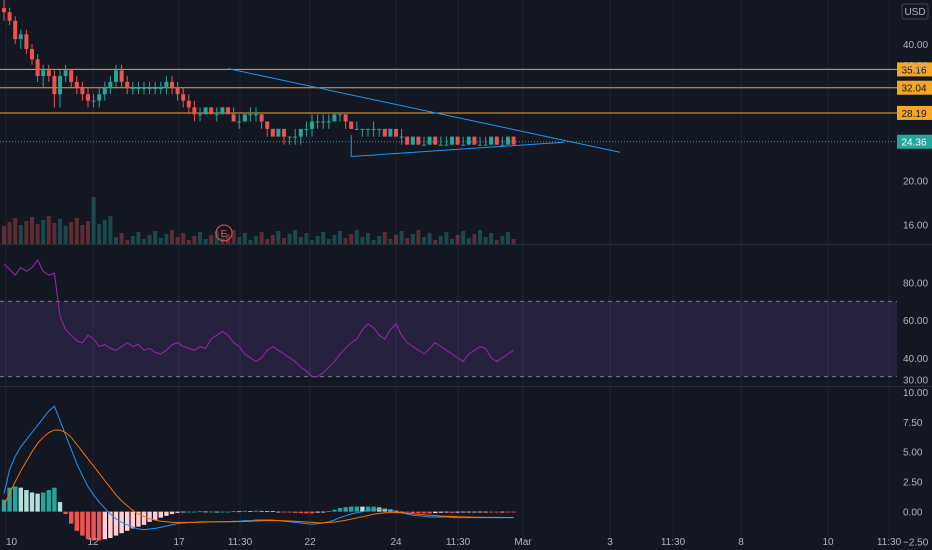  I want to click on time-axis-label: 10, so click(12, 542).